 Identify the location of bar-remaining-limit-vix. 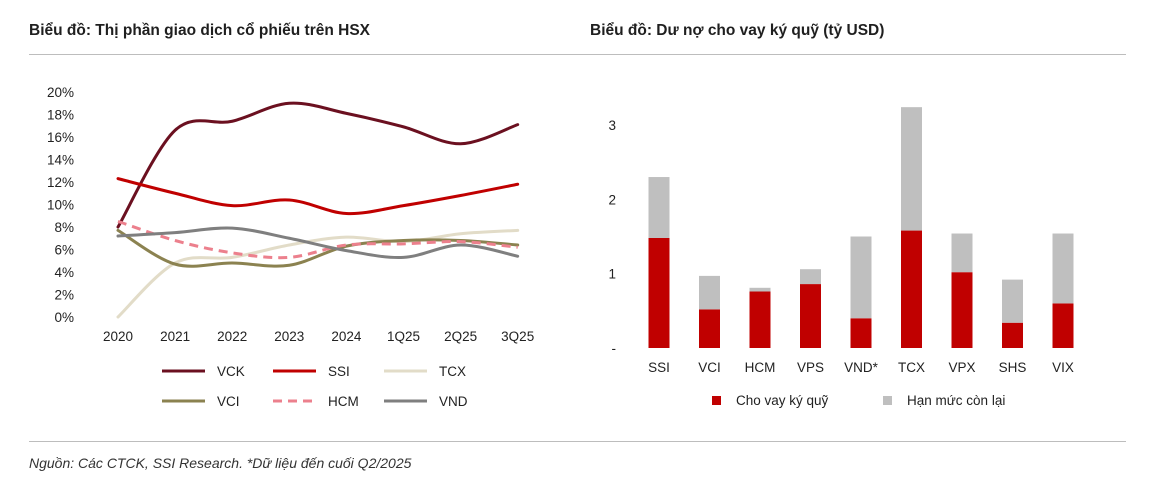
(1063, 268).